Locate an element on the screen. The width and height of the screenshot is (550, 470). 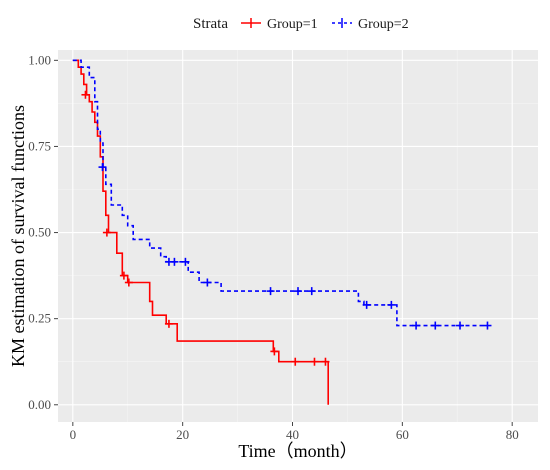
legend-item-group-1: Group=1 is located at coordinates (279, 24).